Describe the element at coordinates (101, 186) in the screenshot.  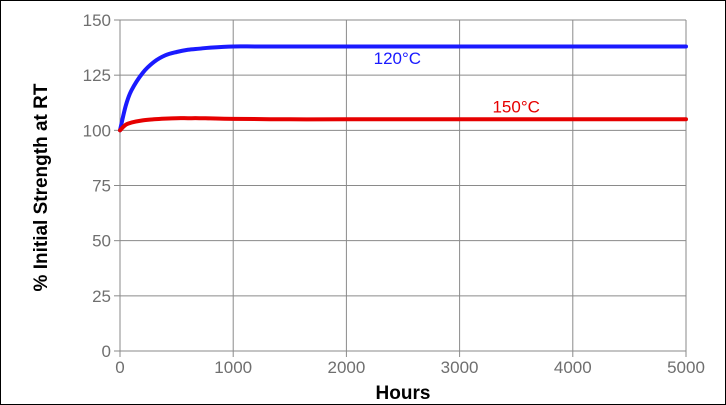
I see `y-tick-label: 75` at that location.